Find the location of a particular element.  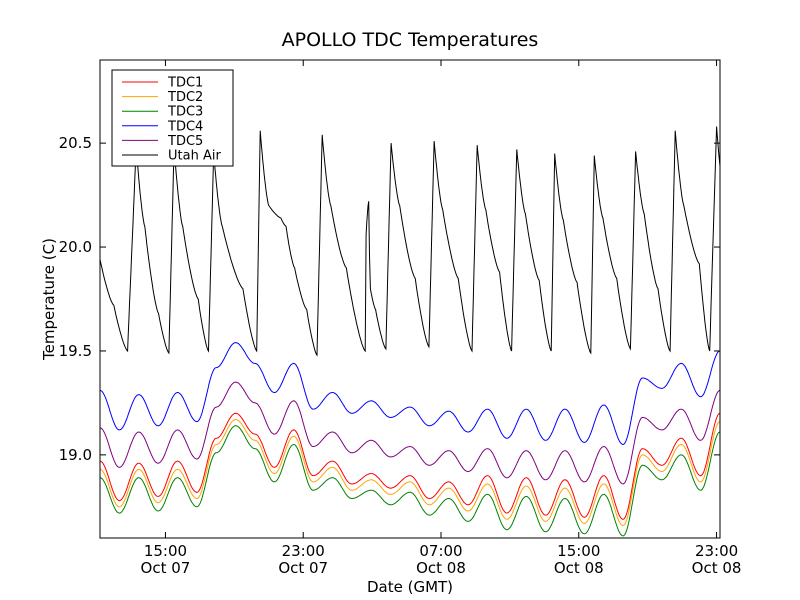

legend-box is located at coordinates (172, 118).